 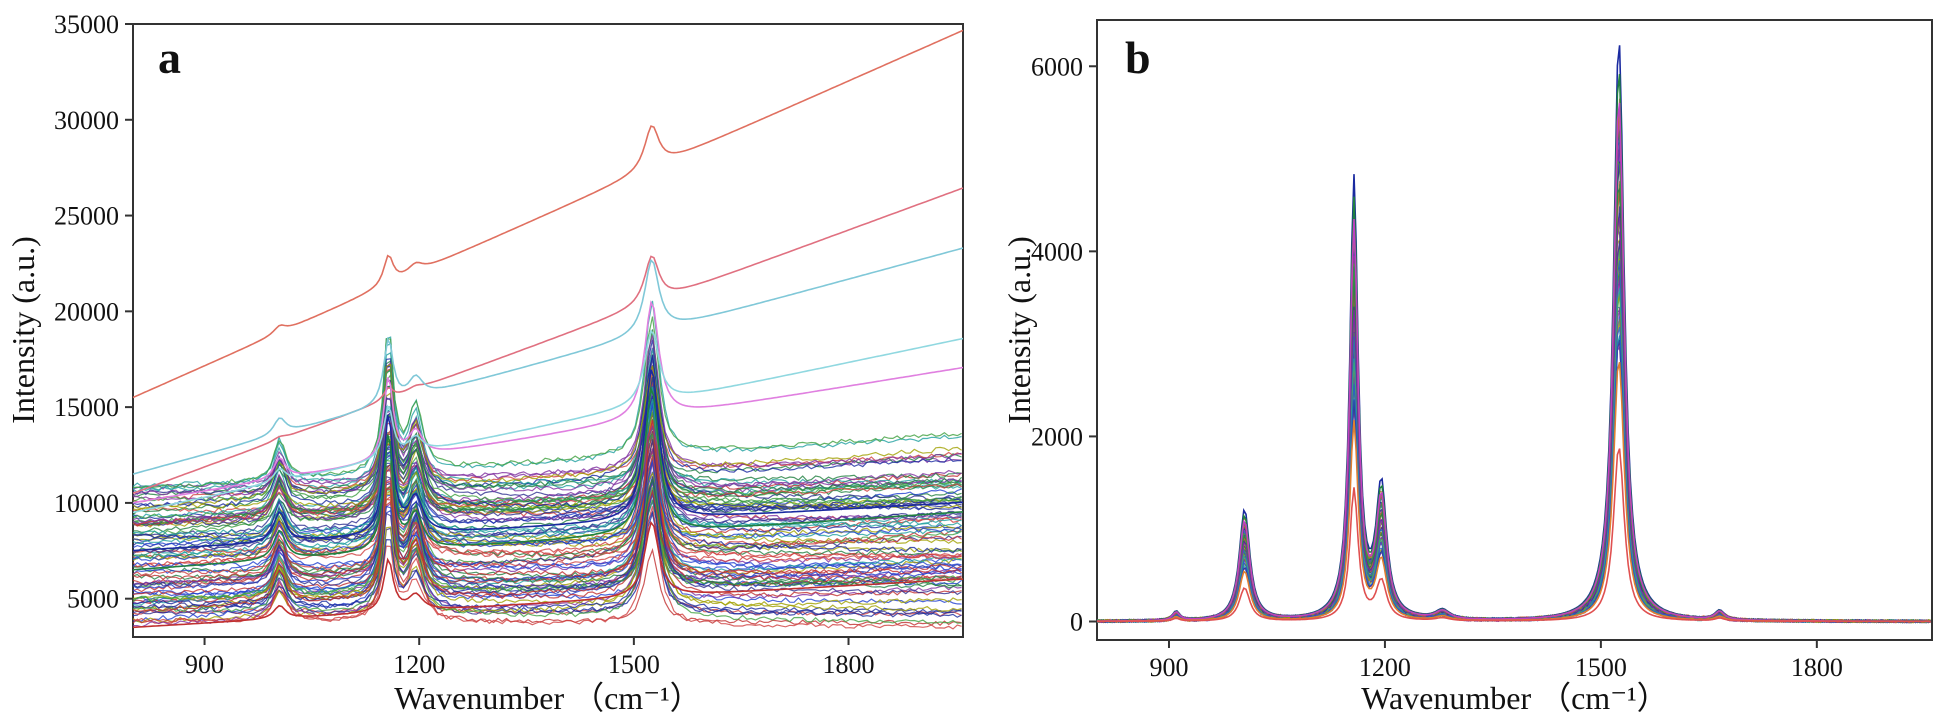 I want to click on x-tick-label-a-1: 1200, so click(x=419, y=664).